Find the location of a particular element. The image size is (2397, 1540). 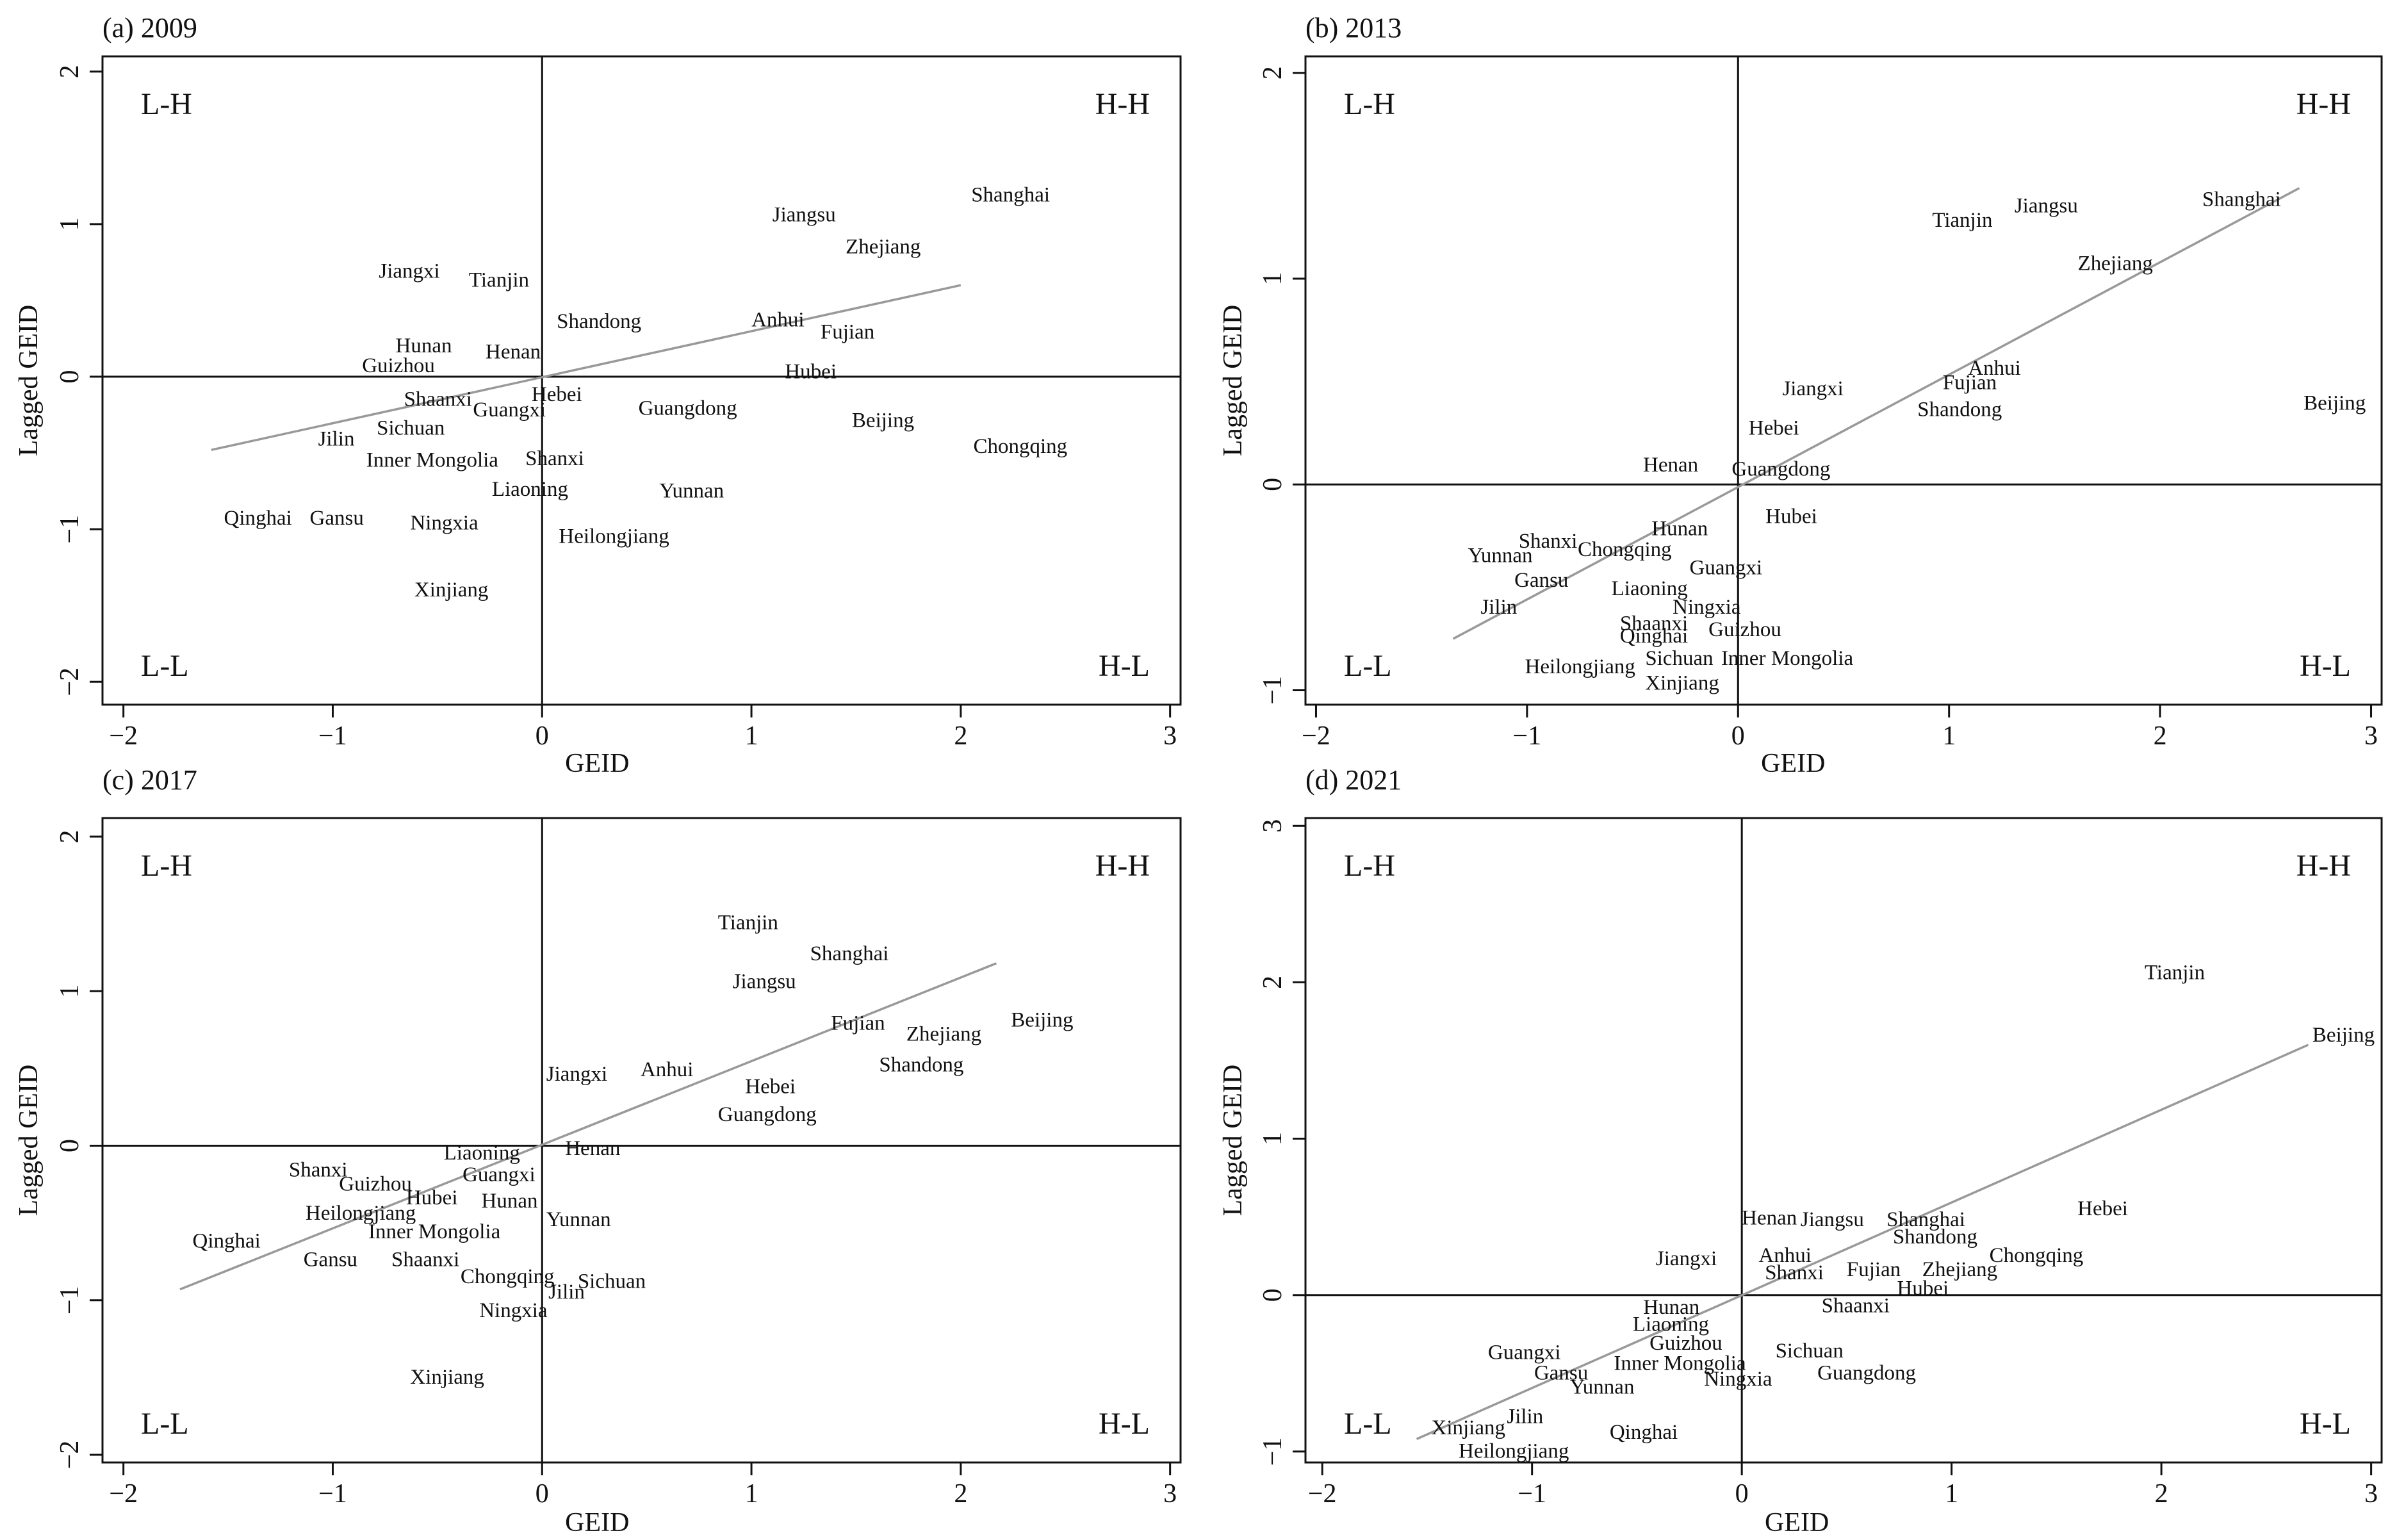

point-label-xinjiang: Xinjiang is located at coordinates (451, 590).